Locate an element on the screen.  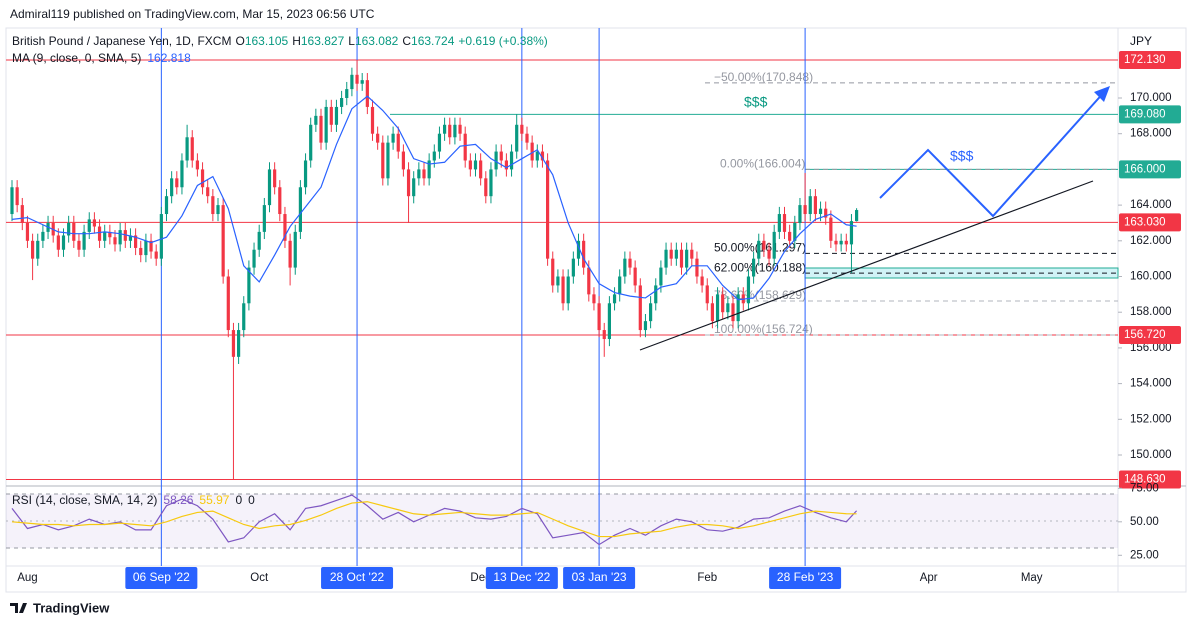
currency: JPY is located at coordinates (1141, 41).